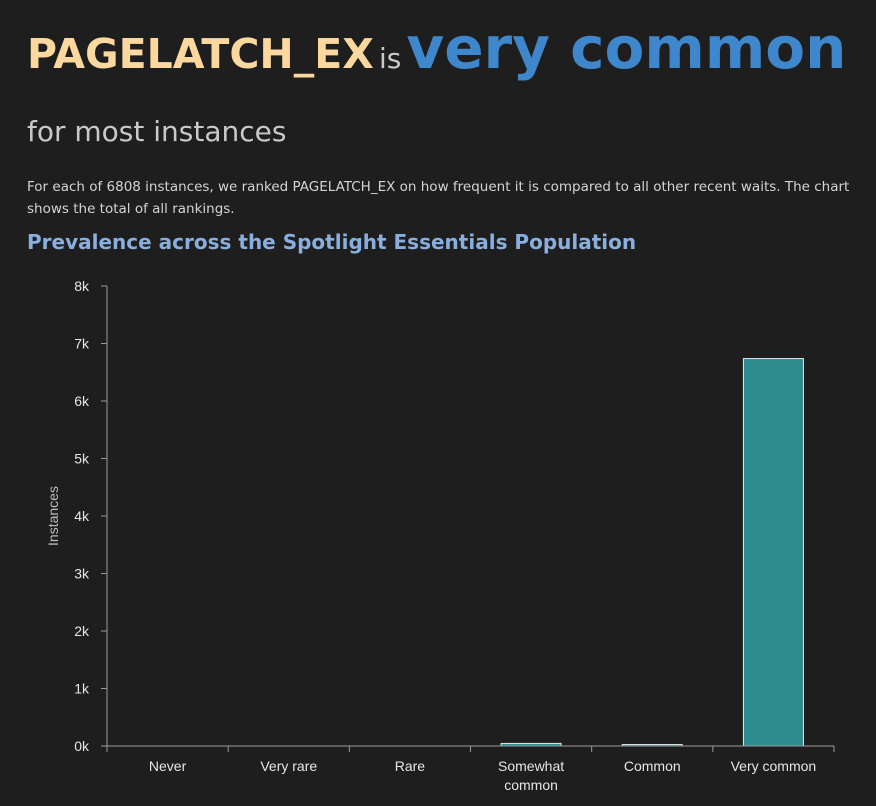 The width and height of the screenshot is (876, 806). Describe the element at coordinates (626, 48) in the screenshot. I see `headline-verdict: very common` at that location.